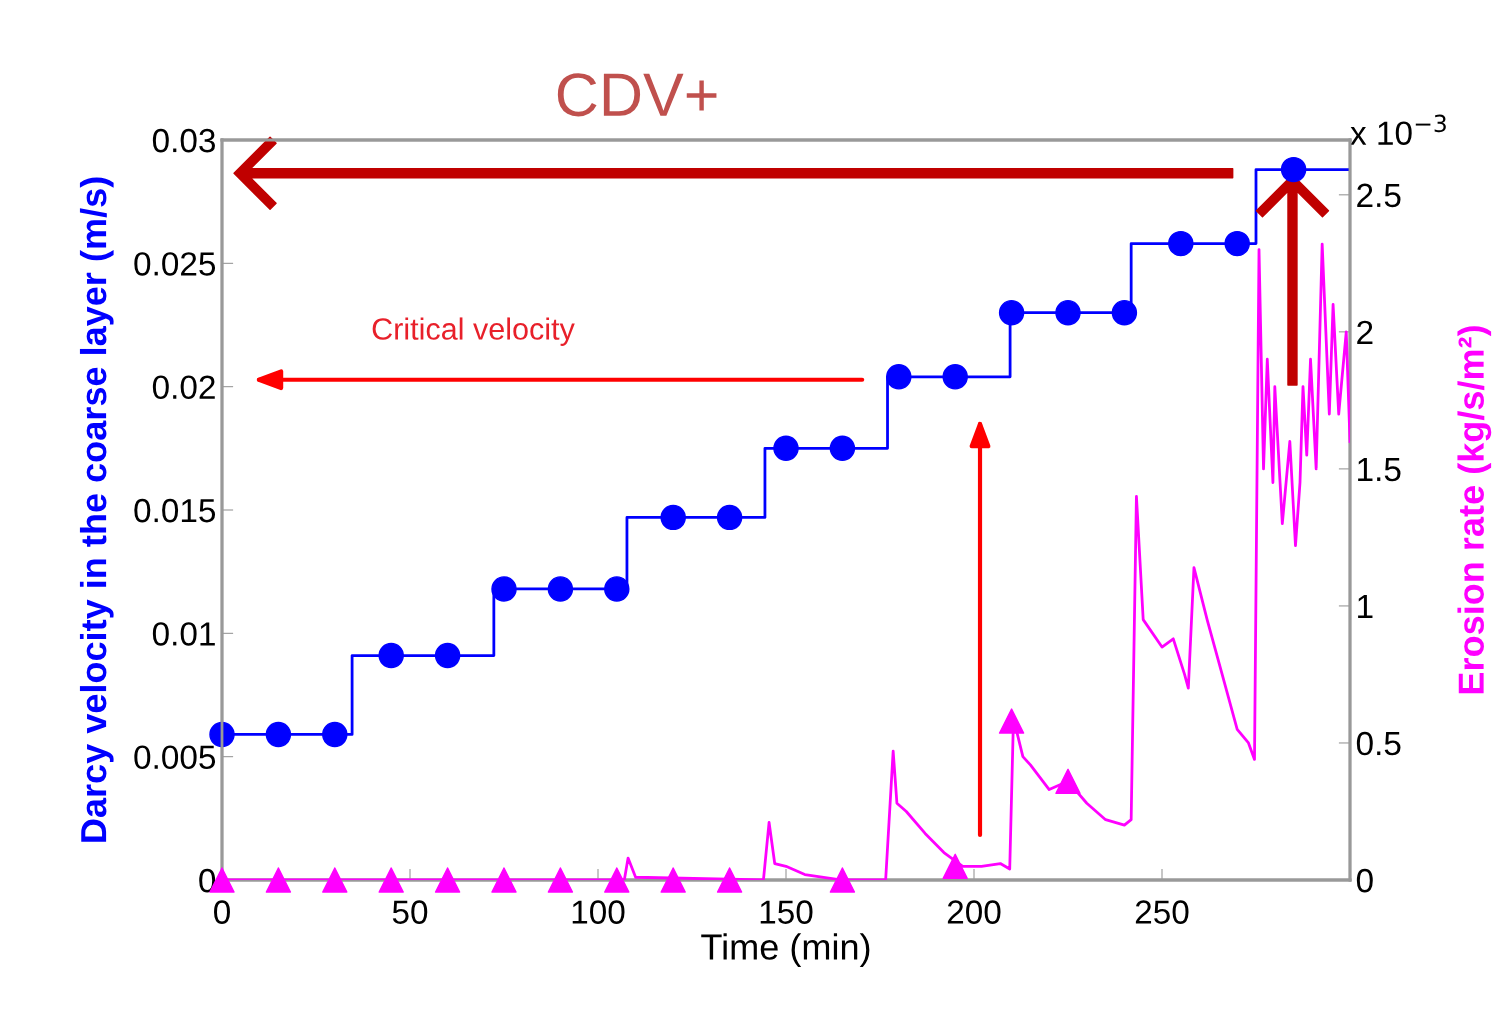 Image resolution: width=1501 pixels, height=1033 pixels. What do you see at coordinates (473, 331) in the screenshot?
I see `annotation: Critical velocity` at bounding box center [473, 331].